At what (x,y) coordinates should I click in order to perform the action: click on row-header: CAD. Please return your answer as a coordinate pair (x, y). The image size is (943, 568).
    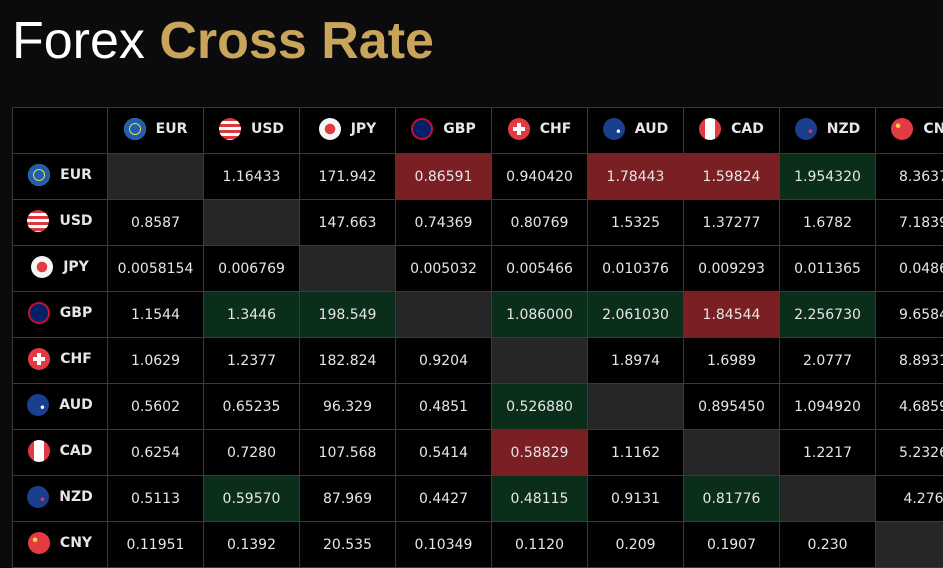
    Looking at the image, I should click on (60, 453).